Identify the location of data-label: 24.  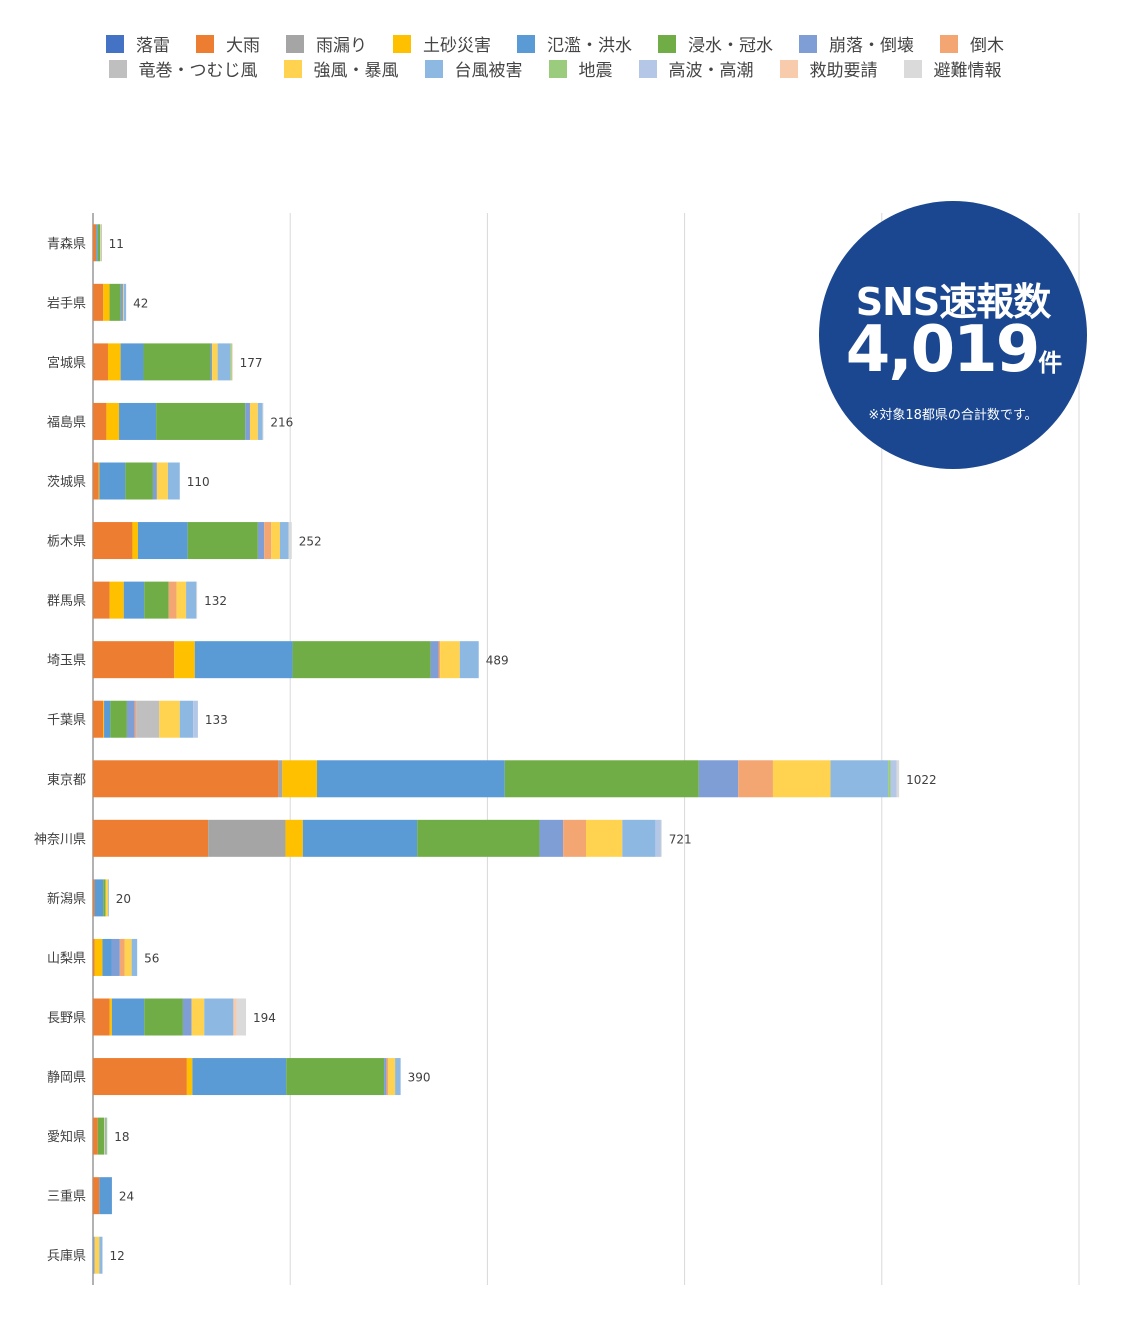
(126, 1197).